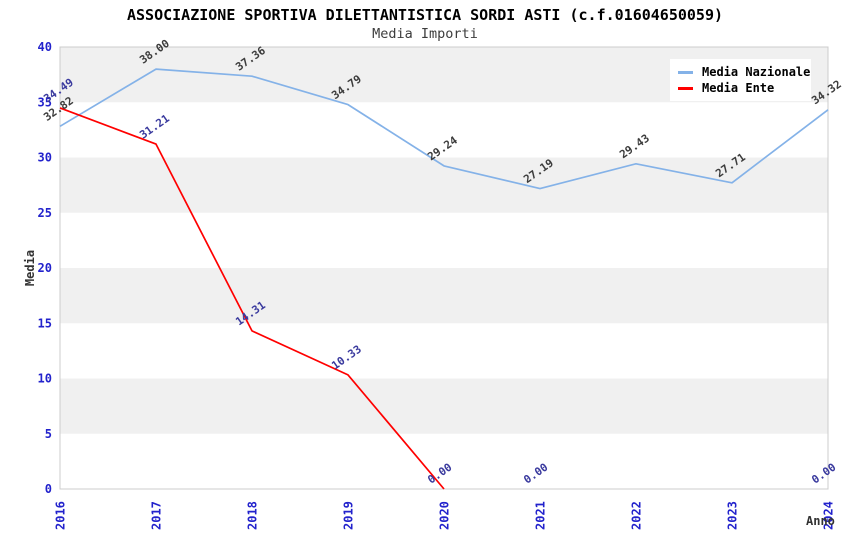 Image resolution: width=850 pixels, height=550 pixels. Describe the element at coordinates (45, 323) in the screenshot. I see `y-tick-label: 15` at that location.